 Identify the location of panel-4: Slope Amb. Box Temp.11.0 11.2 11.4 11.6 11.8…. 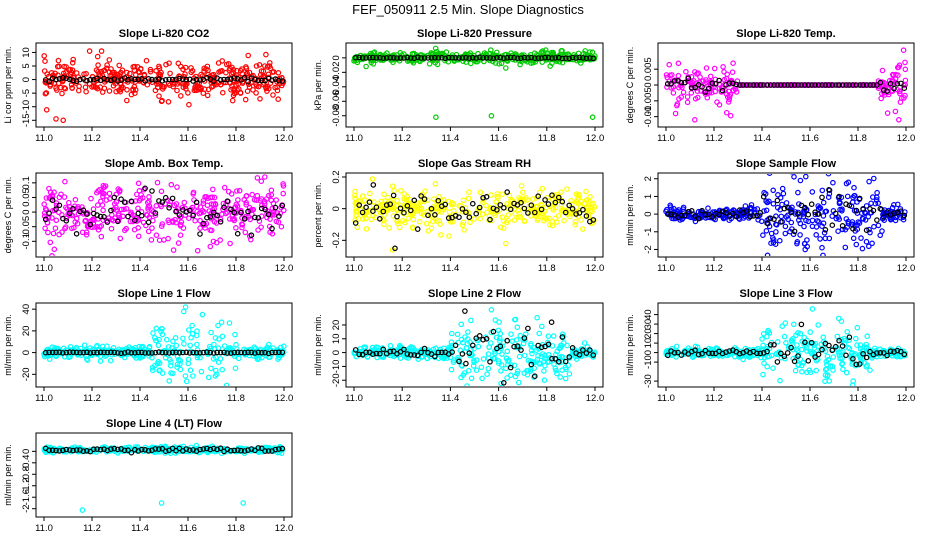
(148, 216).